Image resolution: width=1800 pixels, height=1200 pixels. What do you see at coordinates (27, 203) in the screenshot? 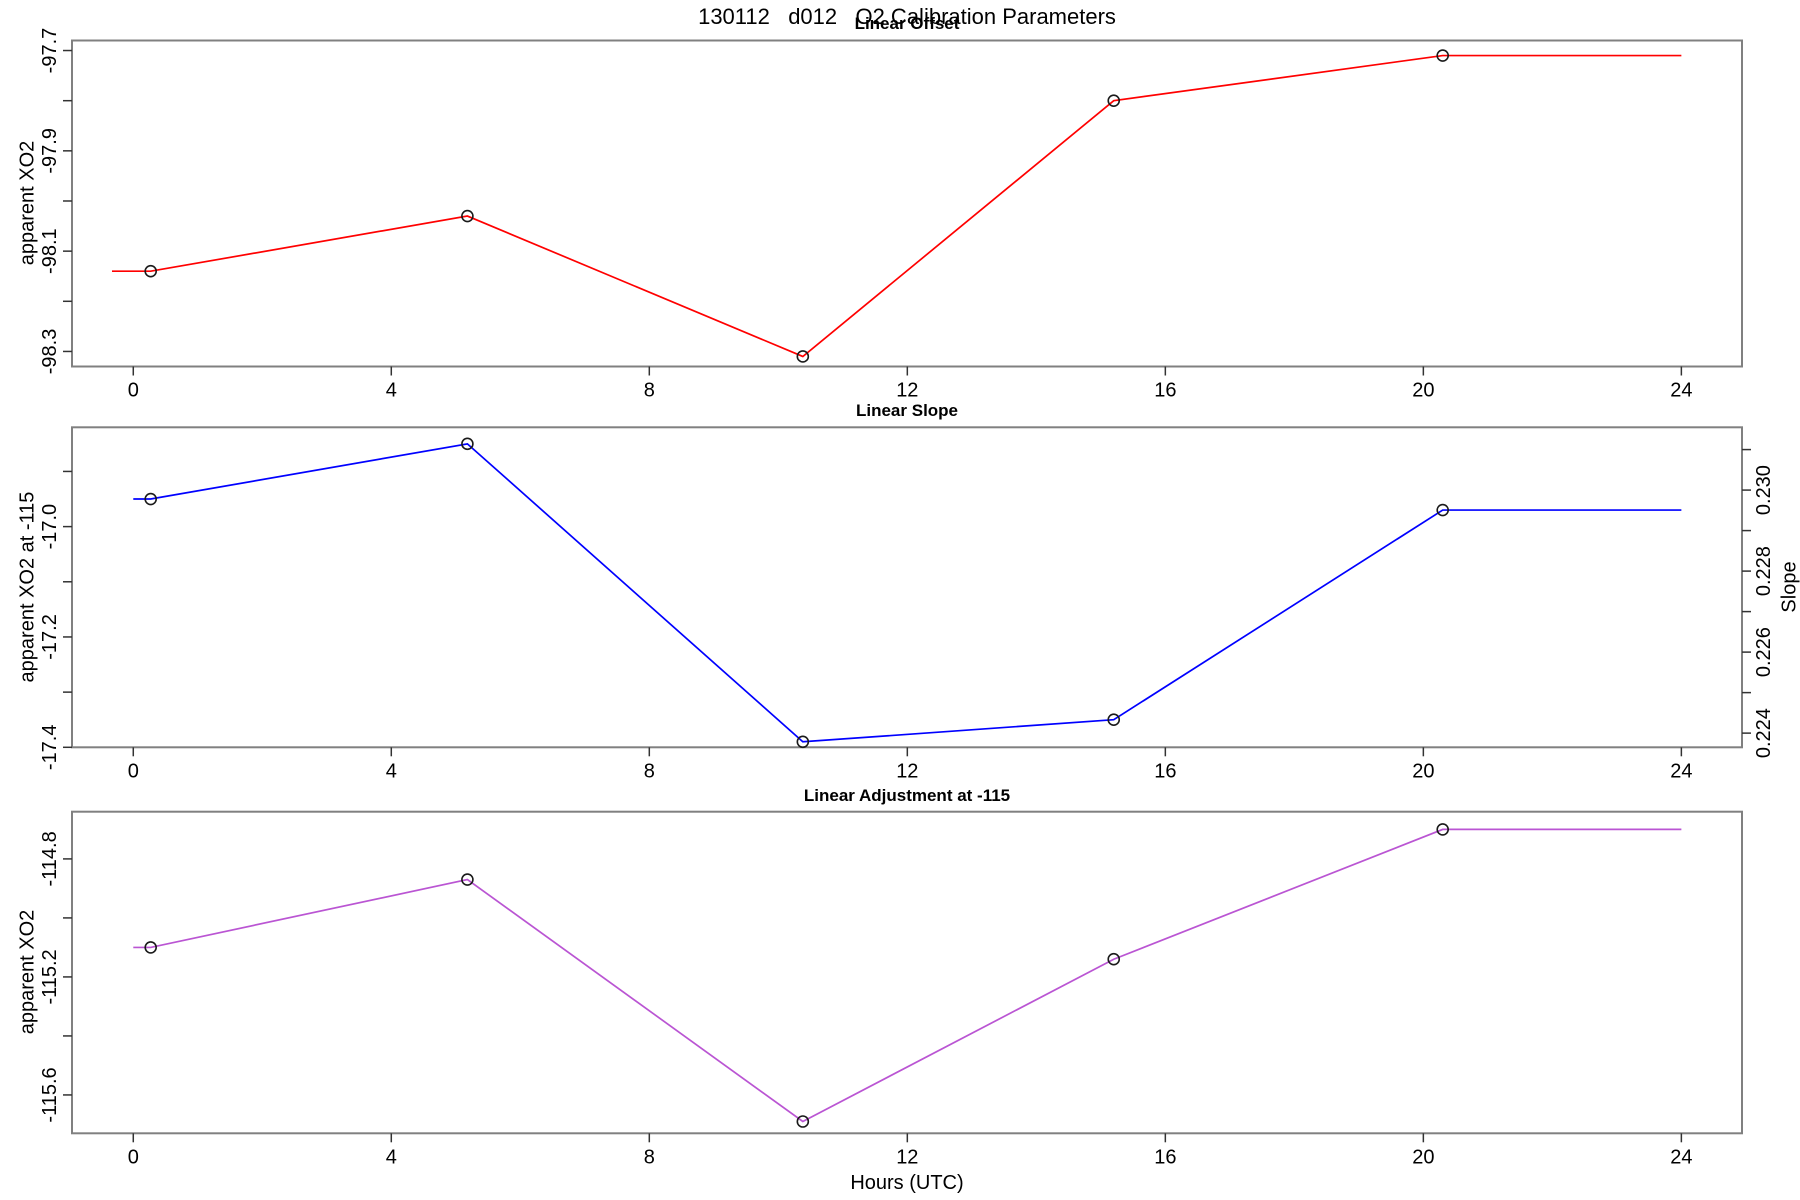
I see `y-axis-label-offset: apparent XO2` at bounding box center [27, 203].